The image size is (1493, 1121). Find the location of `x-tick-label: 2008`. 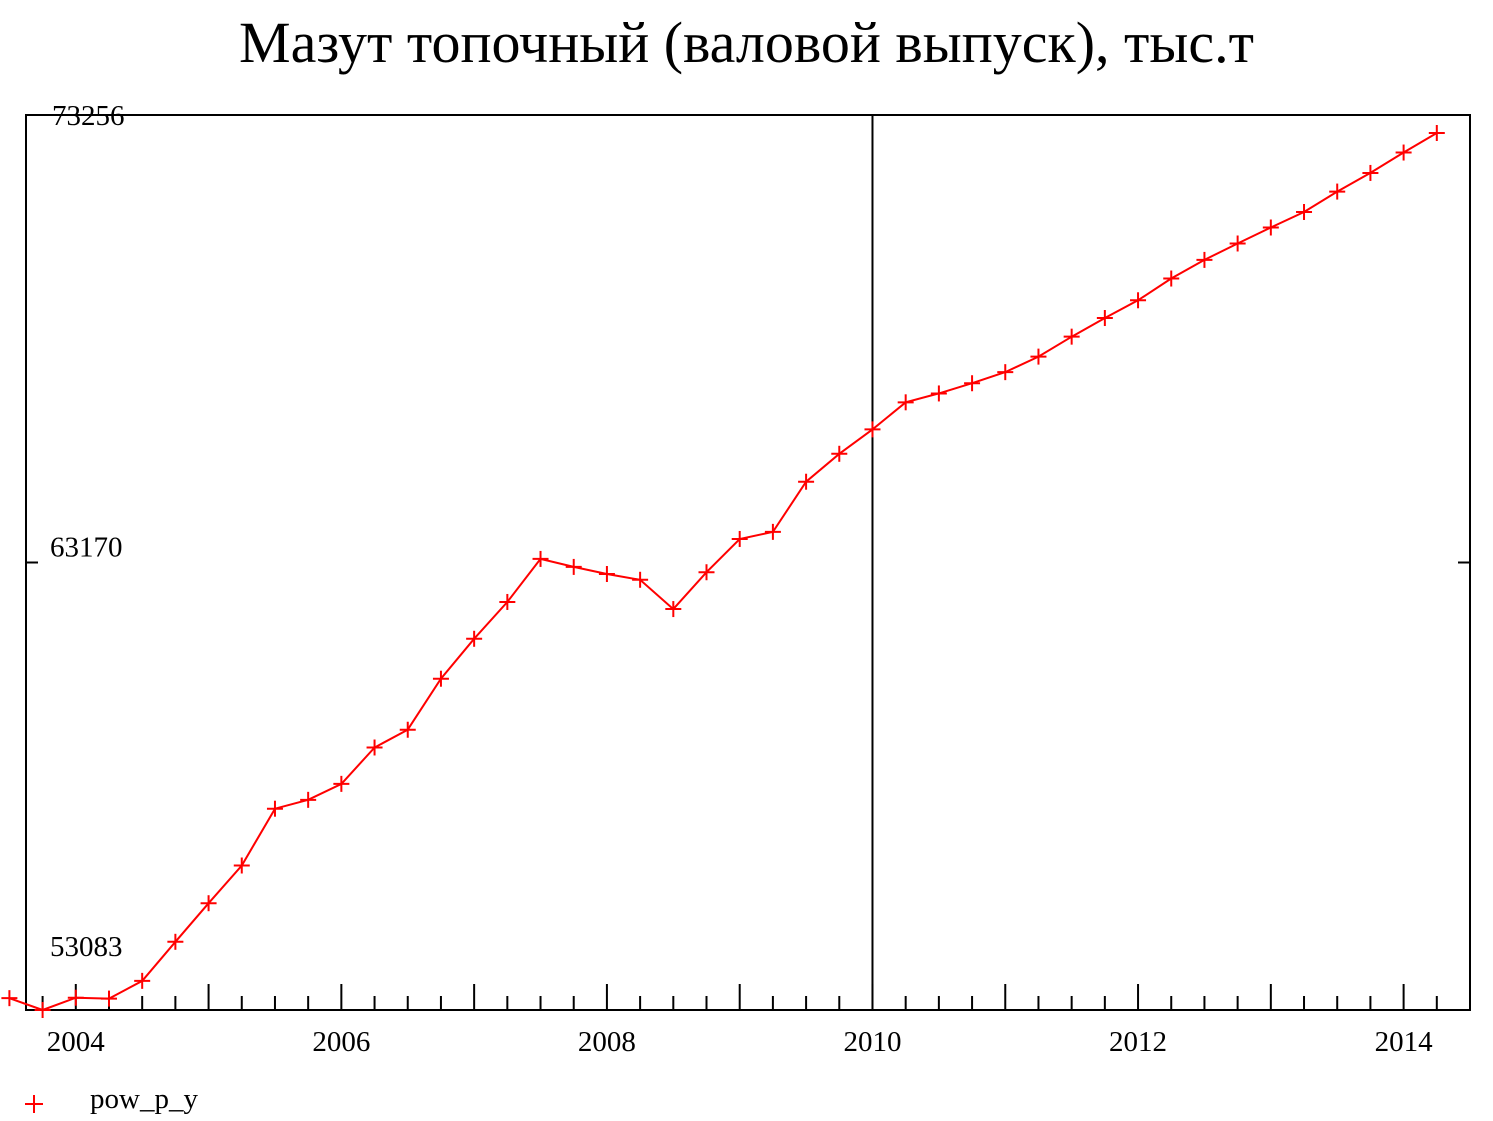

x-tick-label: 2008 is located at coordinates (607, 1042).